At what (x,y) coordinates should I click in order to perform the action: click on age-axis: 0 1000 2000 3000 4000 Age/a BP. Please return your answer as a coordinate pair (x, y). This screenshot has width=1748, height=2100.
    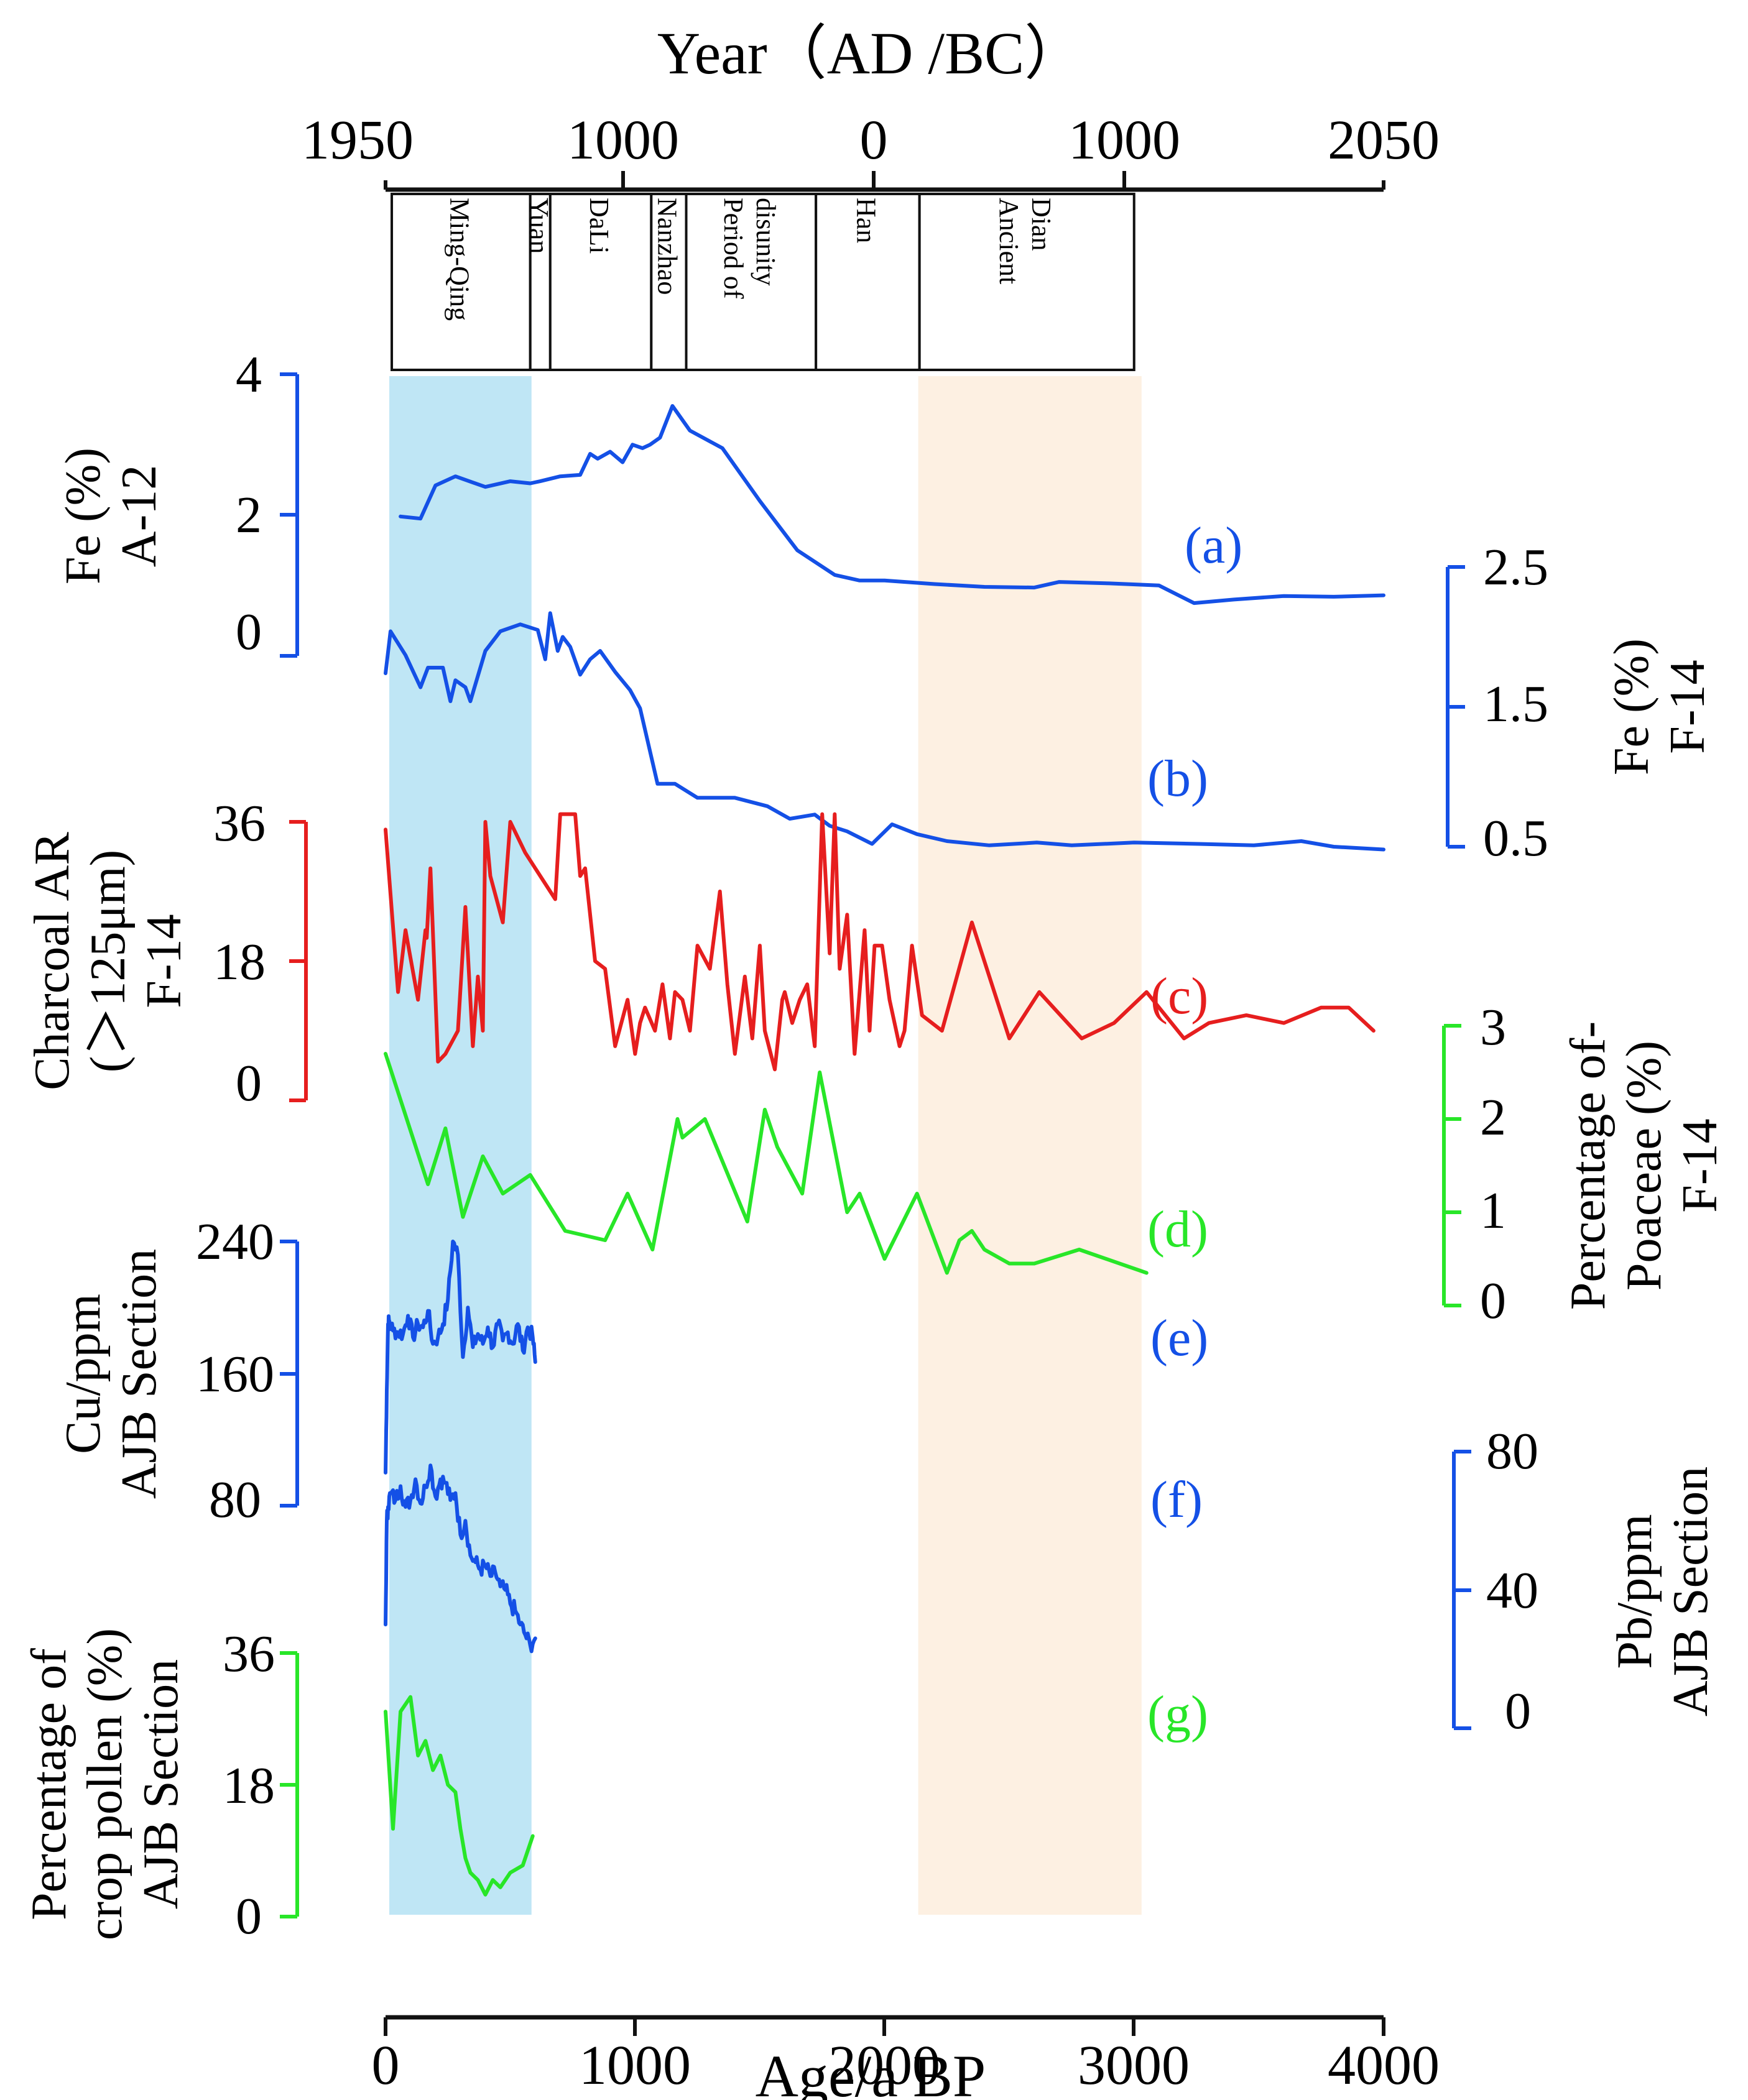
    Looking at the image, I should click on (906, 2057).